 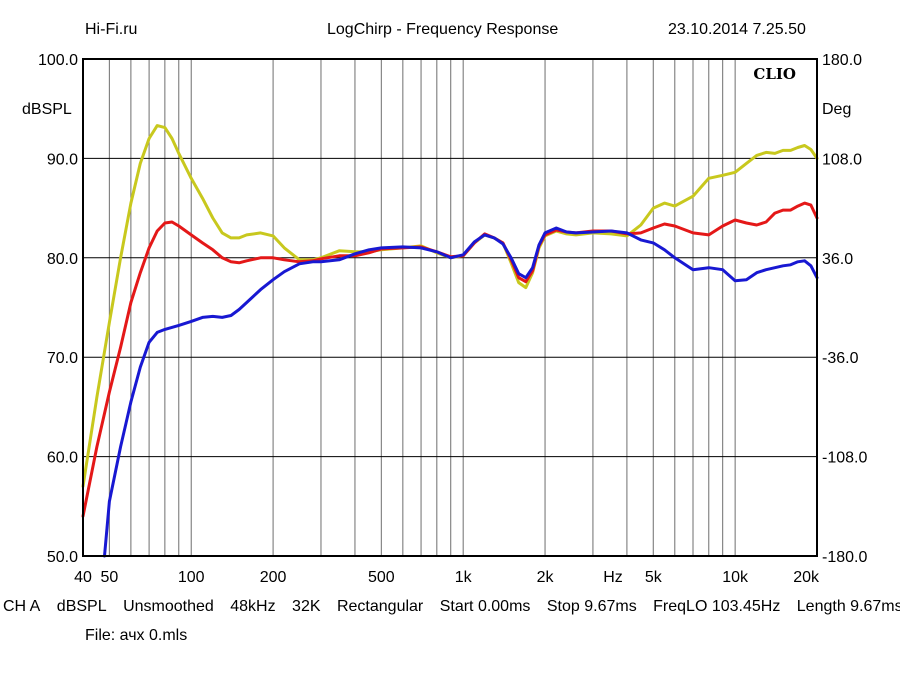 What do you see at coordinates (737, 29) in the screenshot?
I see `timestamp: 23.10.2014 7.25.50` at bounding box center [737, 29].